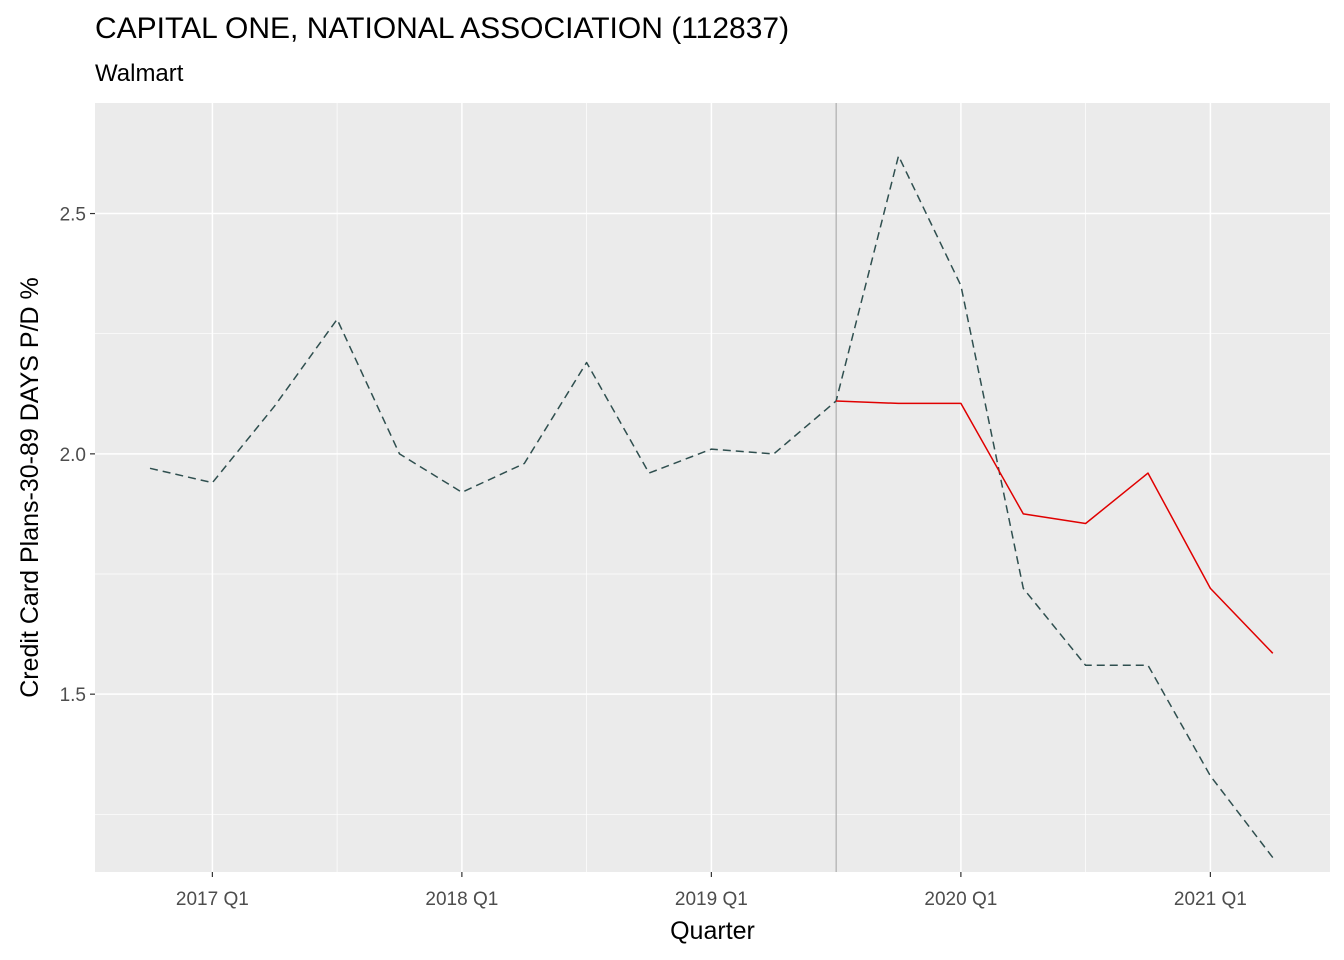 This screenshot has height=960, width=1344. What do you see at coordinates (1210, 899) in the screenshot?
I see `x-tick-label: 2021 Q1` at bounding box center [1210, 899].